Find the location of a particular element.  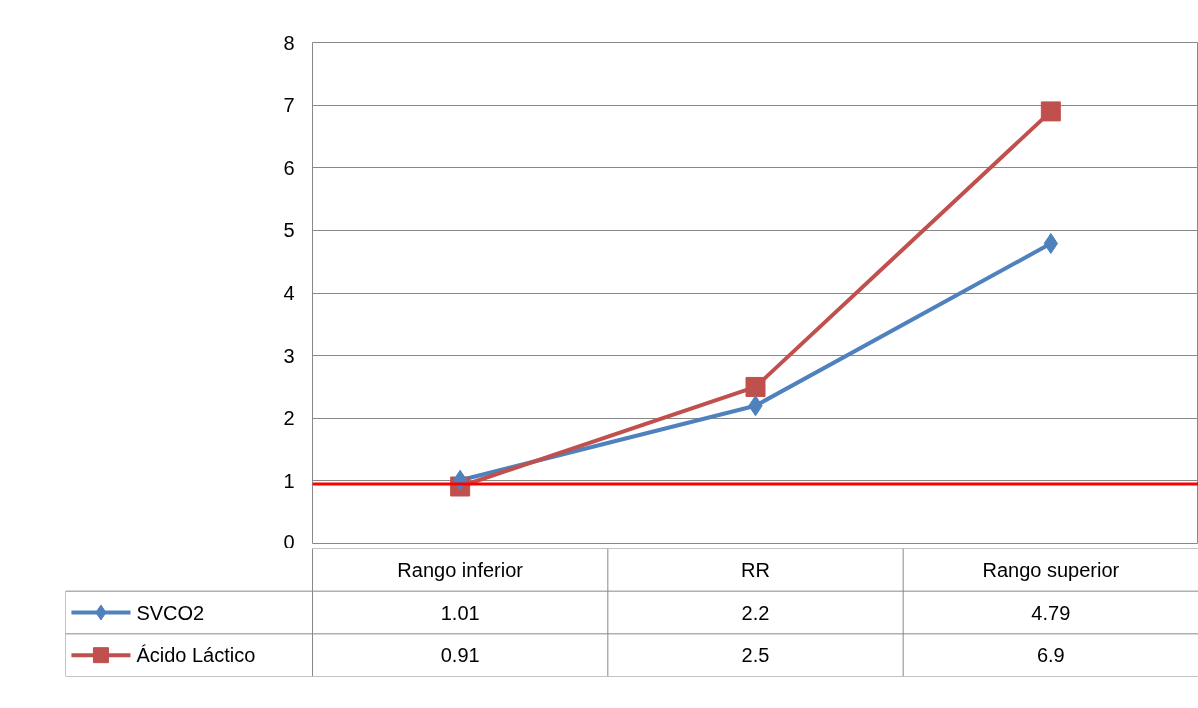

y-tick-label: 3 is located at coordinates (289, 355).